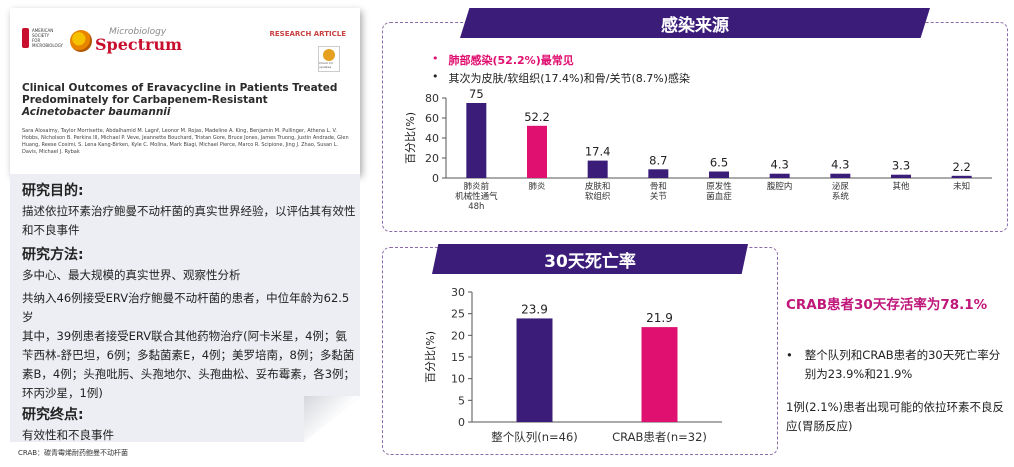 This screenshot has height=467, width=1014. I want to click on method-text-2: 共纳入46例接受ERV治疗鲍曼不动杆菌的患者，中位年龄为62.5岁, so click(186, 307).